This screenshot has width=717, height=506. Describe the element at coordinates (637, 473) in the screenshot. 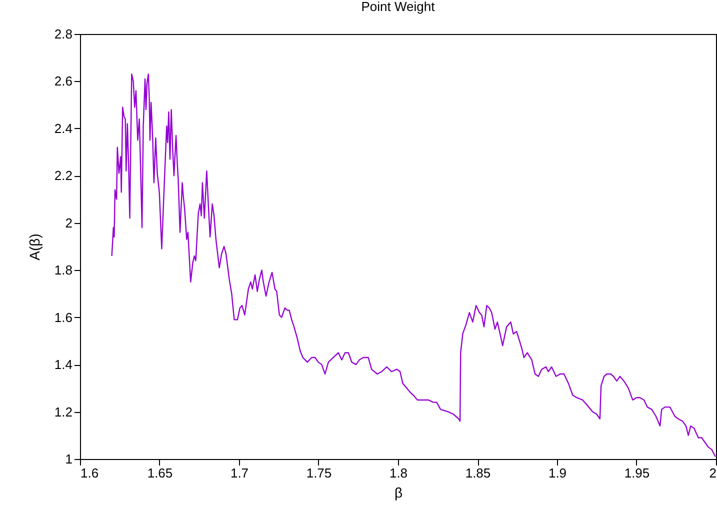

I see `x-tick-label: 1.95` at that location.